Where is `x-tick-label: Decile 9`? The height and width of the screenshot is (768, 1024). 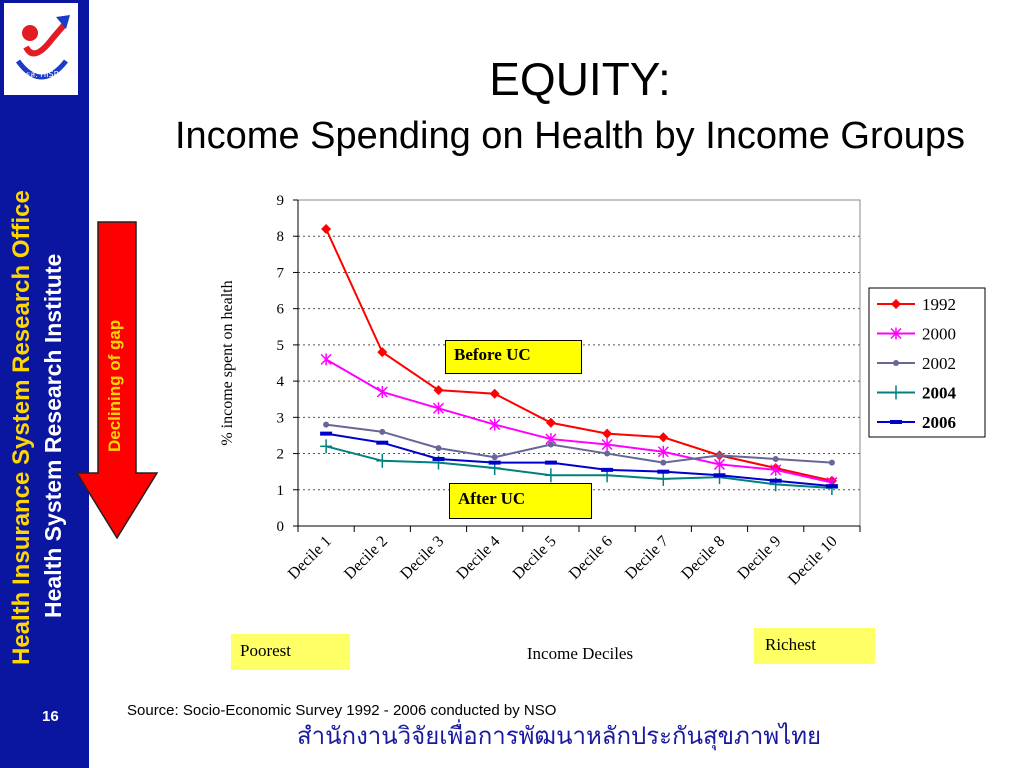
x-tick-label: Decile 9 is located at coordinates (760, 558).